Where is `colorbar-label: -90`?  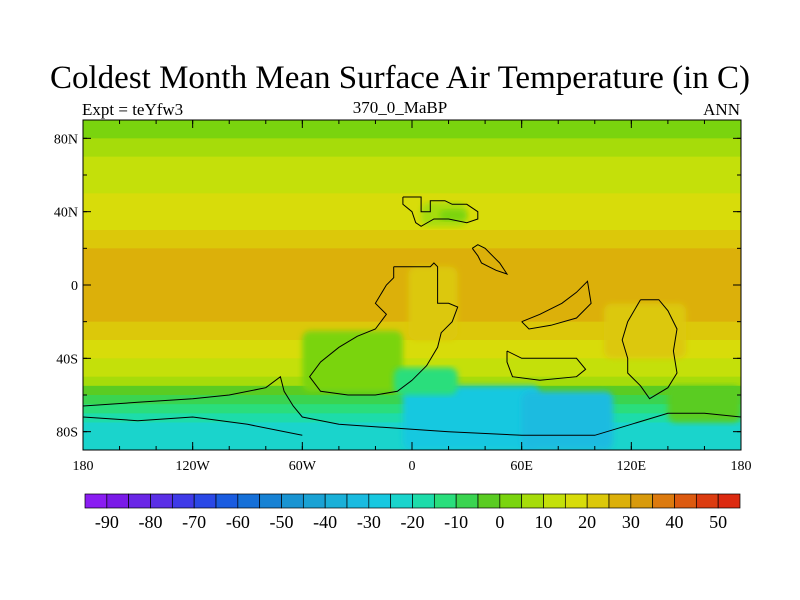
colorbar-label: -90 is located at coordinates (107, 522).